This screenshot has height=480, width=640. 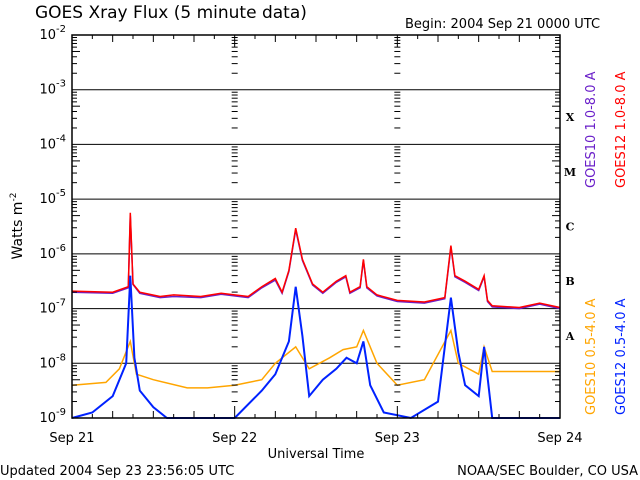 What do you see at coordinates (52, 252) in the screenshot?
I see `y-tick-label: 10⁻⁶` at bounding box center [52, 252].